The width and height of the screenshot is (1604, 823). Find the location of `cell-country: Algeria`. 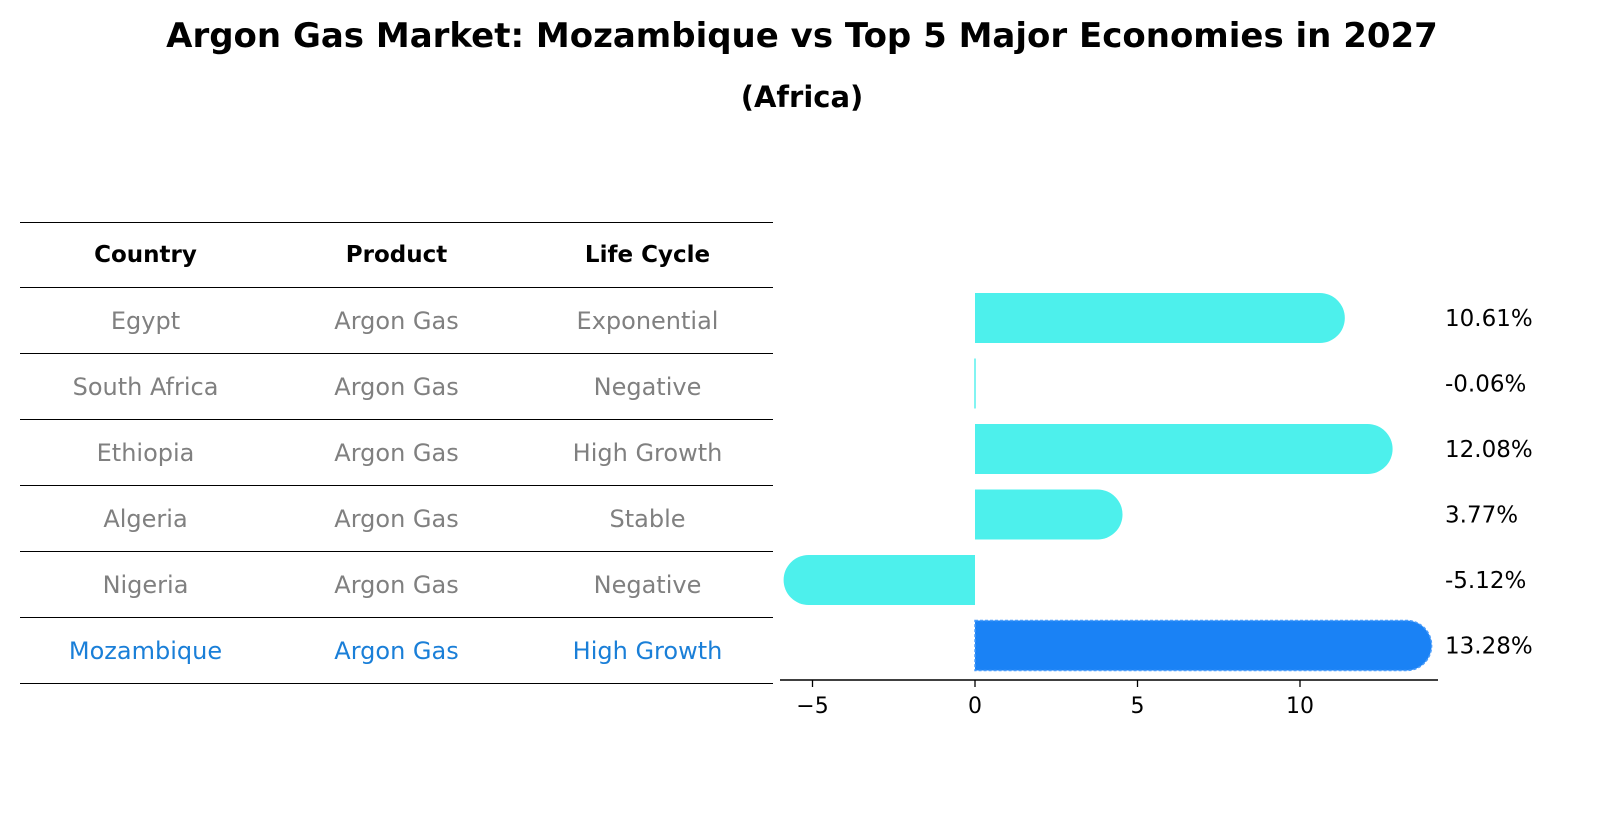

cell-country: Algeria is located at coordinates (145, 518).